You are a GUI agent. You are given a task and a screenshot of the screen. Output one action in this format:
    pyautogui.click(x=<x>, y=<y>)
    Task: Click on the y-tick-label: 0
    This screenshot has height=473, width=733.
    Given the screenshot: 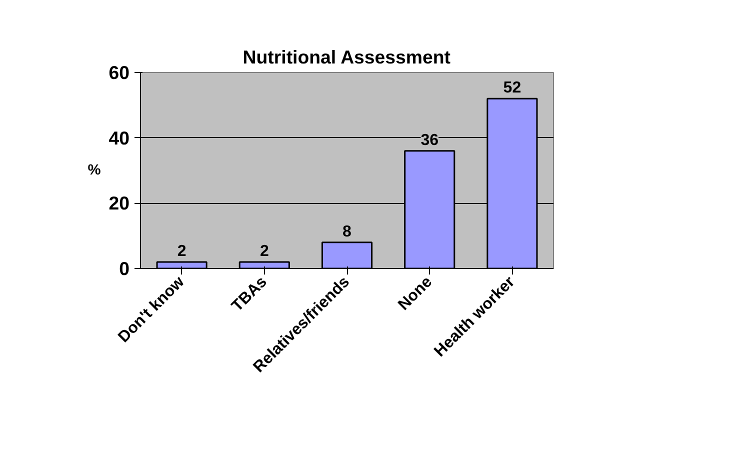 What is the action you would take?
    pyautogui.click(x=124, y=268)
    